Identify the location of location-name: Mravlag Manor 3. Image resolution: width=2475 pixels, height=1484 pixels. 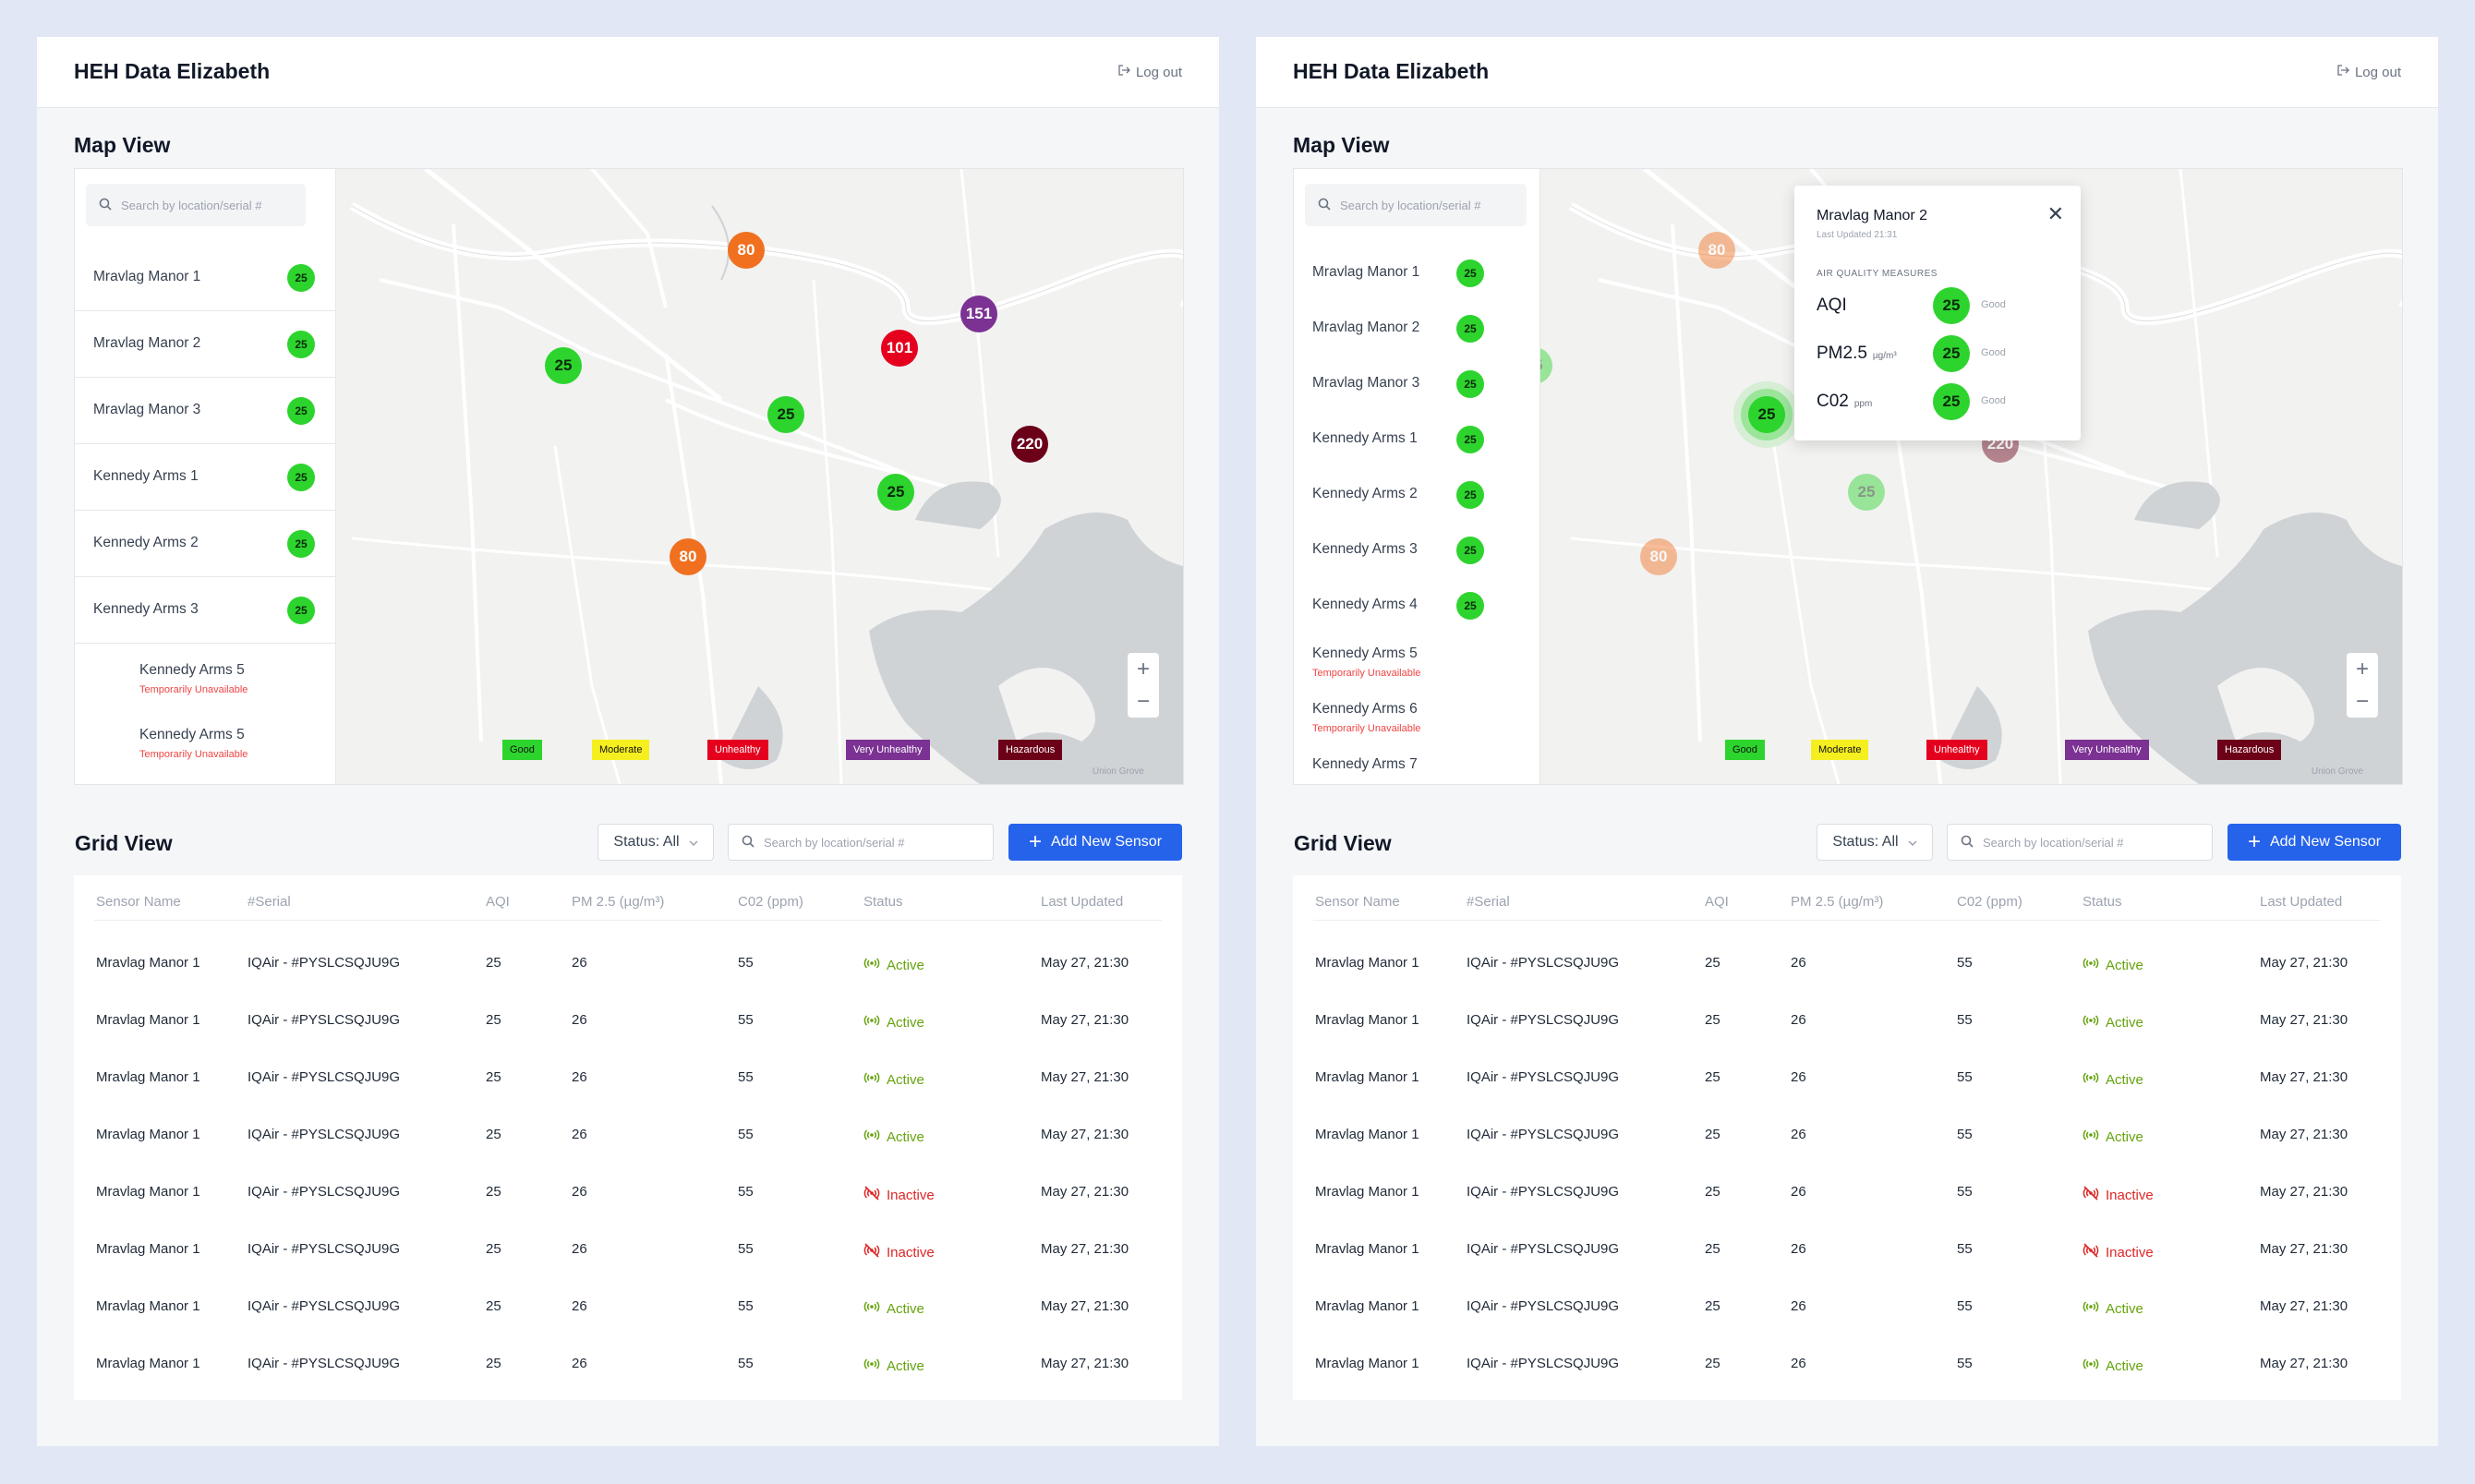
(1366, 383).